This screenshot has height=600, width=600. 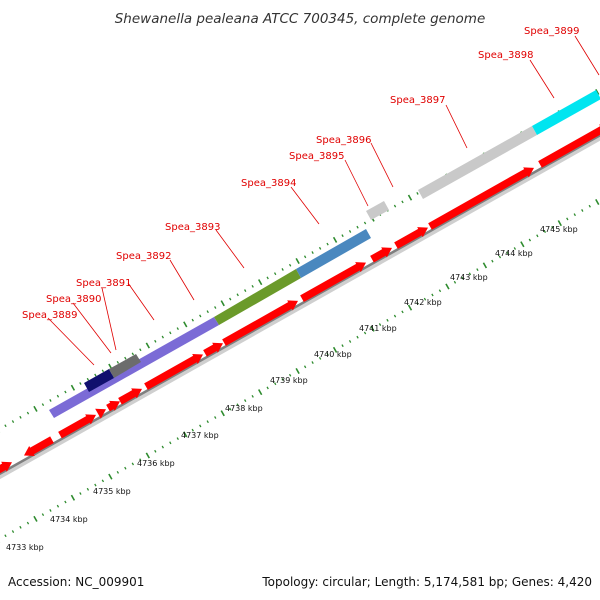 What do you see at coordinates (423, 302) in the screenshot?
I see `kbp-label-4742: 4742 kbp` at bounding box center [423, 302].